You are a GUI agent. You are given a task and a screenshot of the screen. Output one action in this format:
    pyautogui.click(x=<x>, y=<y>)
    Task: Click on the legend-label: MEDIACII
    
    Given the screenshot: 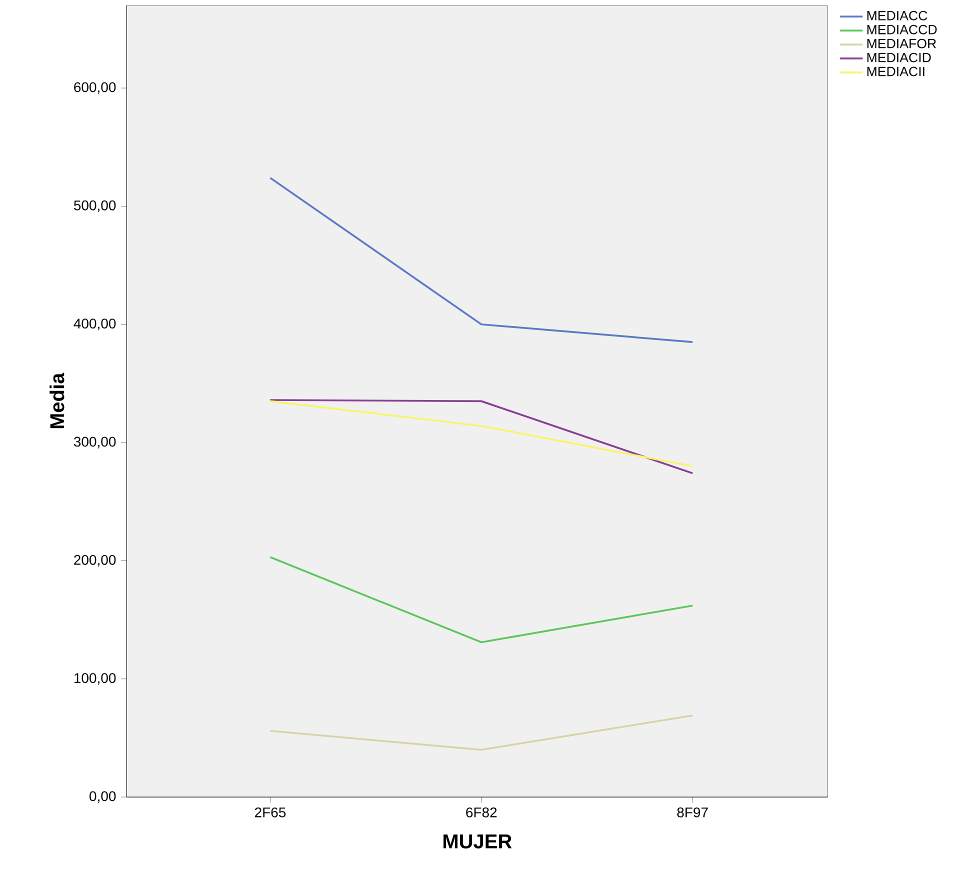 What is the action you would take?
    pyautogui.click(x=895, y=71)
    